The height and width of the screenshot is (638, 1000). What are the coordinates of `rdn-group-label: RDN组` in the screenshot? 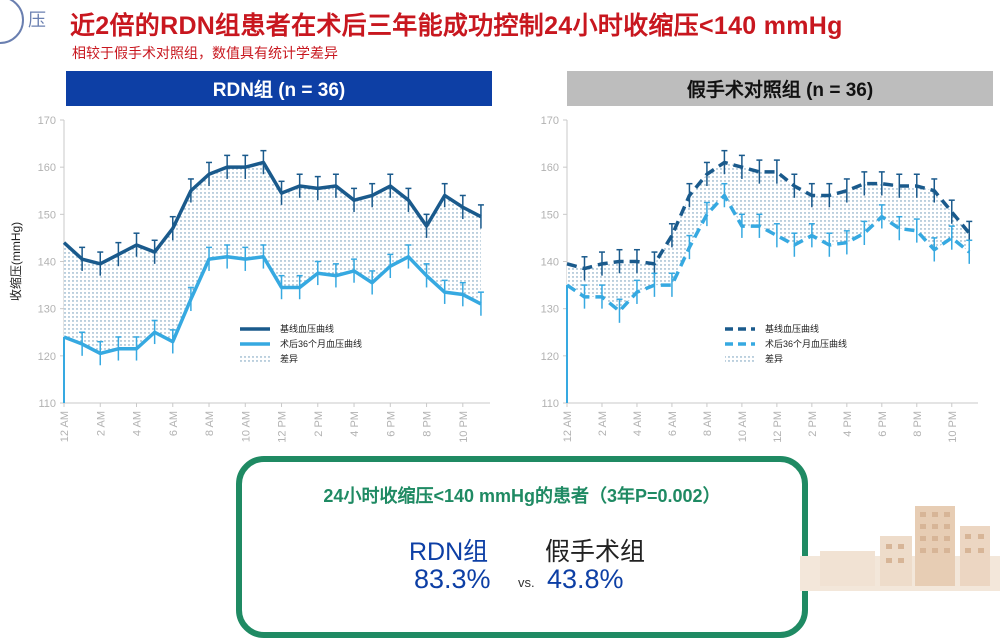 It's located at (449, 552).